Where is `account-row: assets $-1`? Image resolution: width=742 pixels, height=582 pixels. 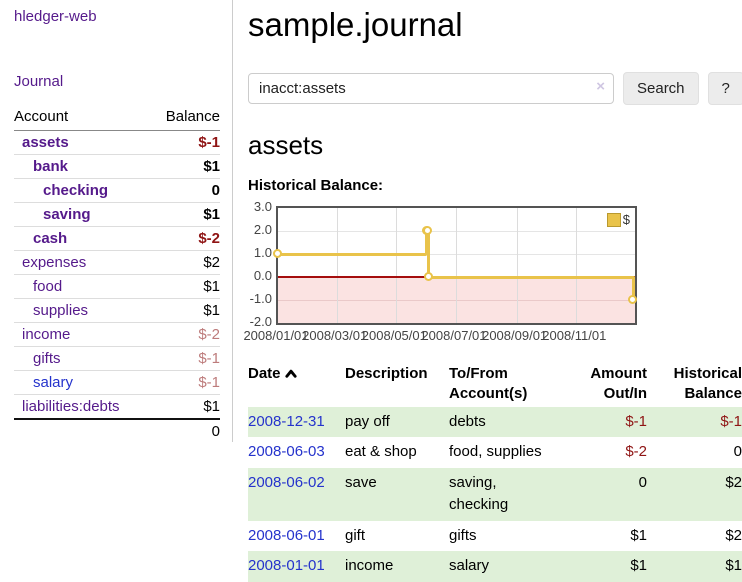
account-row: assets $-1 is located at coordinates (117, 143).